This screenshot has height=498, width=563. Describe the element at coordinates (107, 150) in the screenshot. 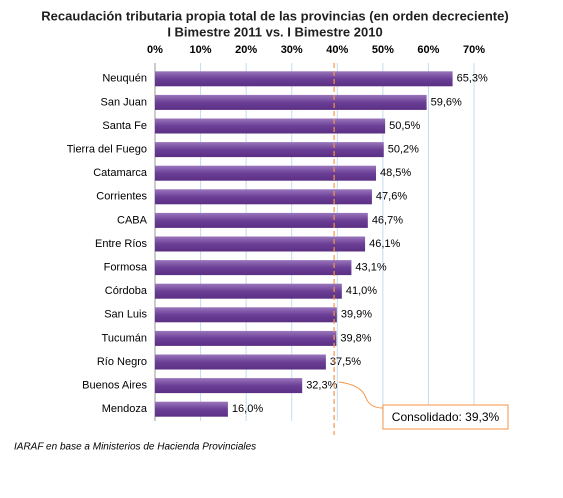

I see `y-tick-label: Tierra del Fuego` at that location.